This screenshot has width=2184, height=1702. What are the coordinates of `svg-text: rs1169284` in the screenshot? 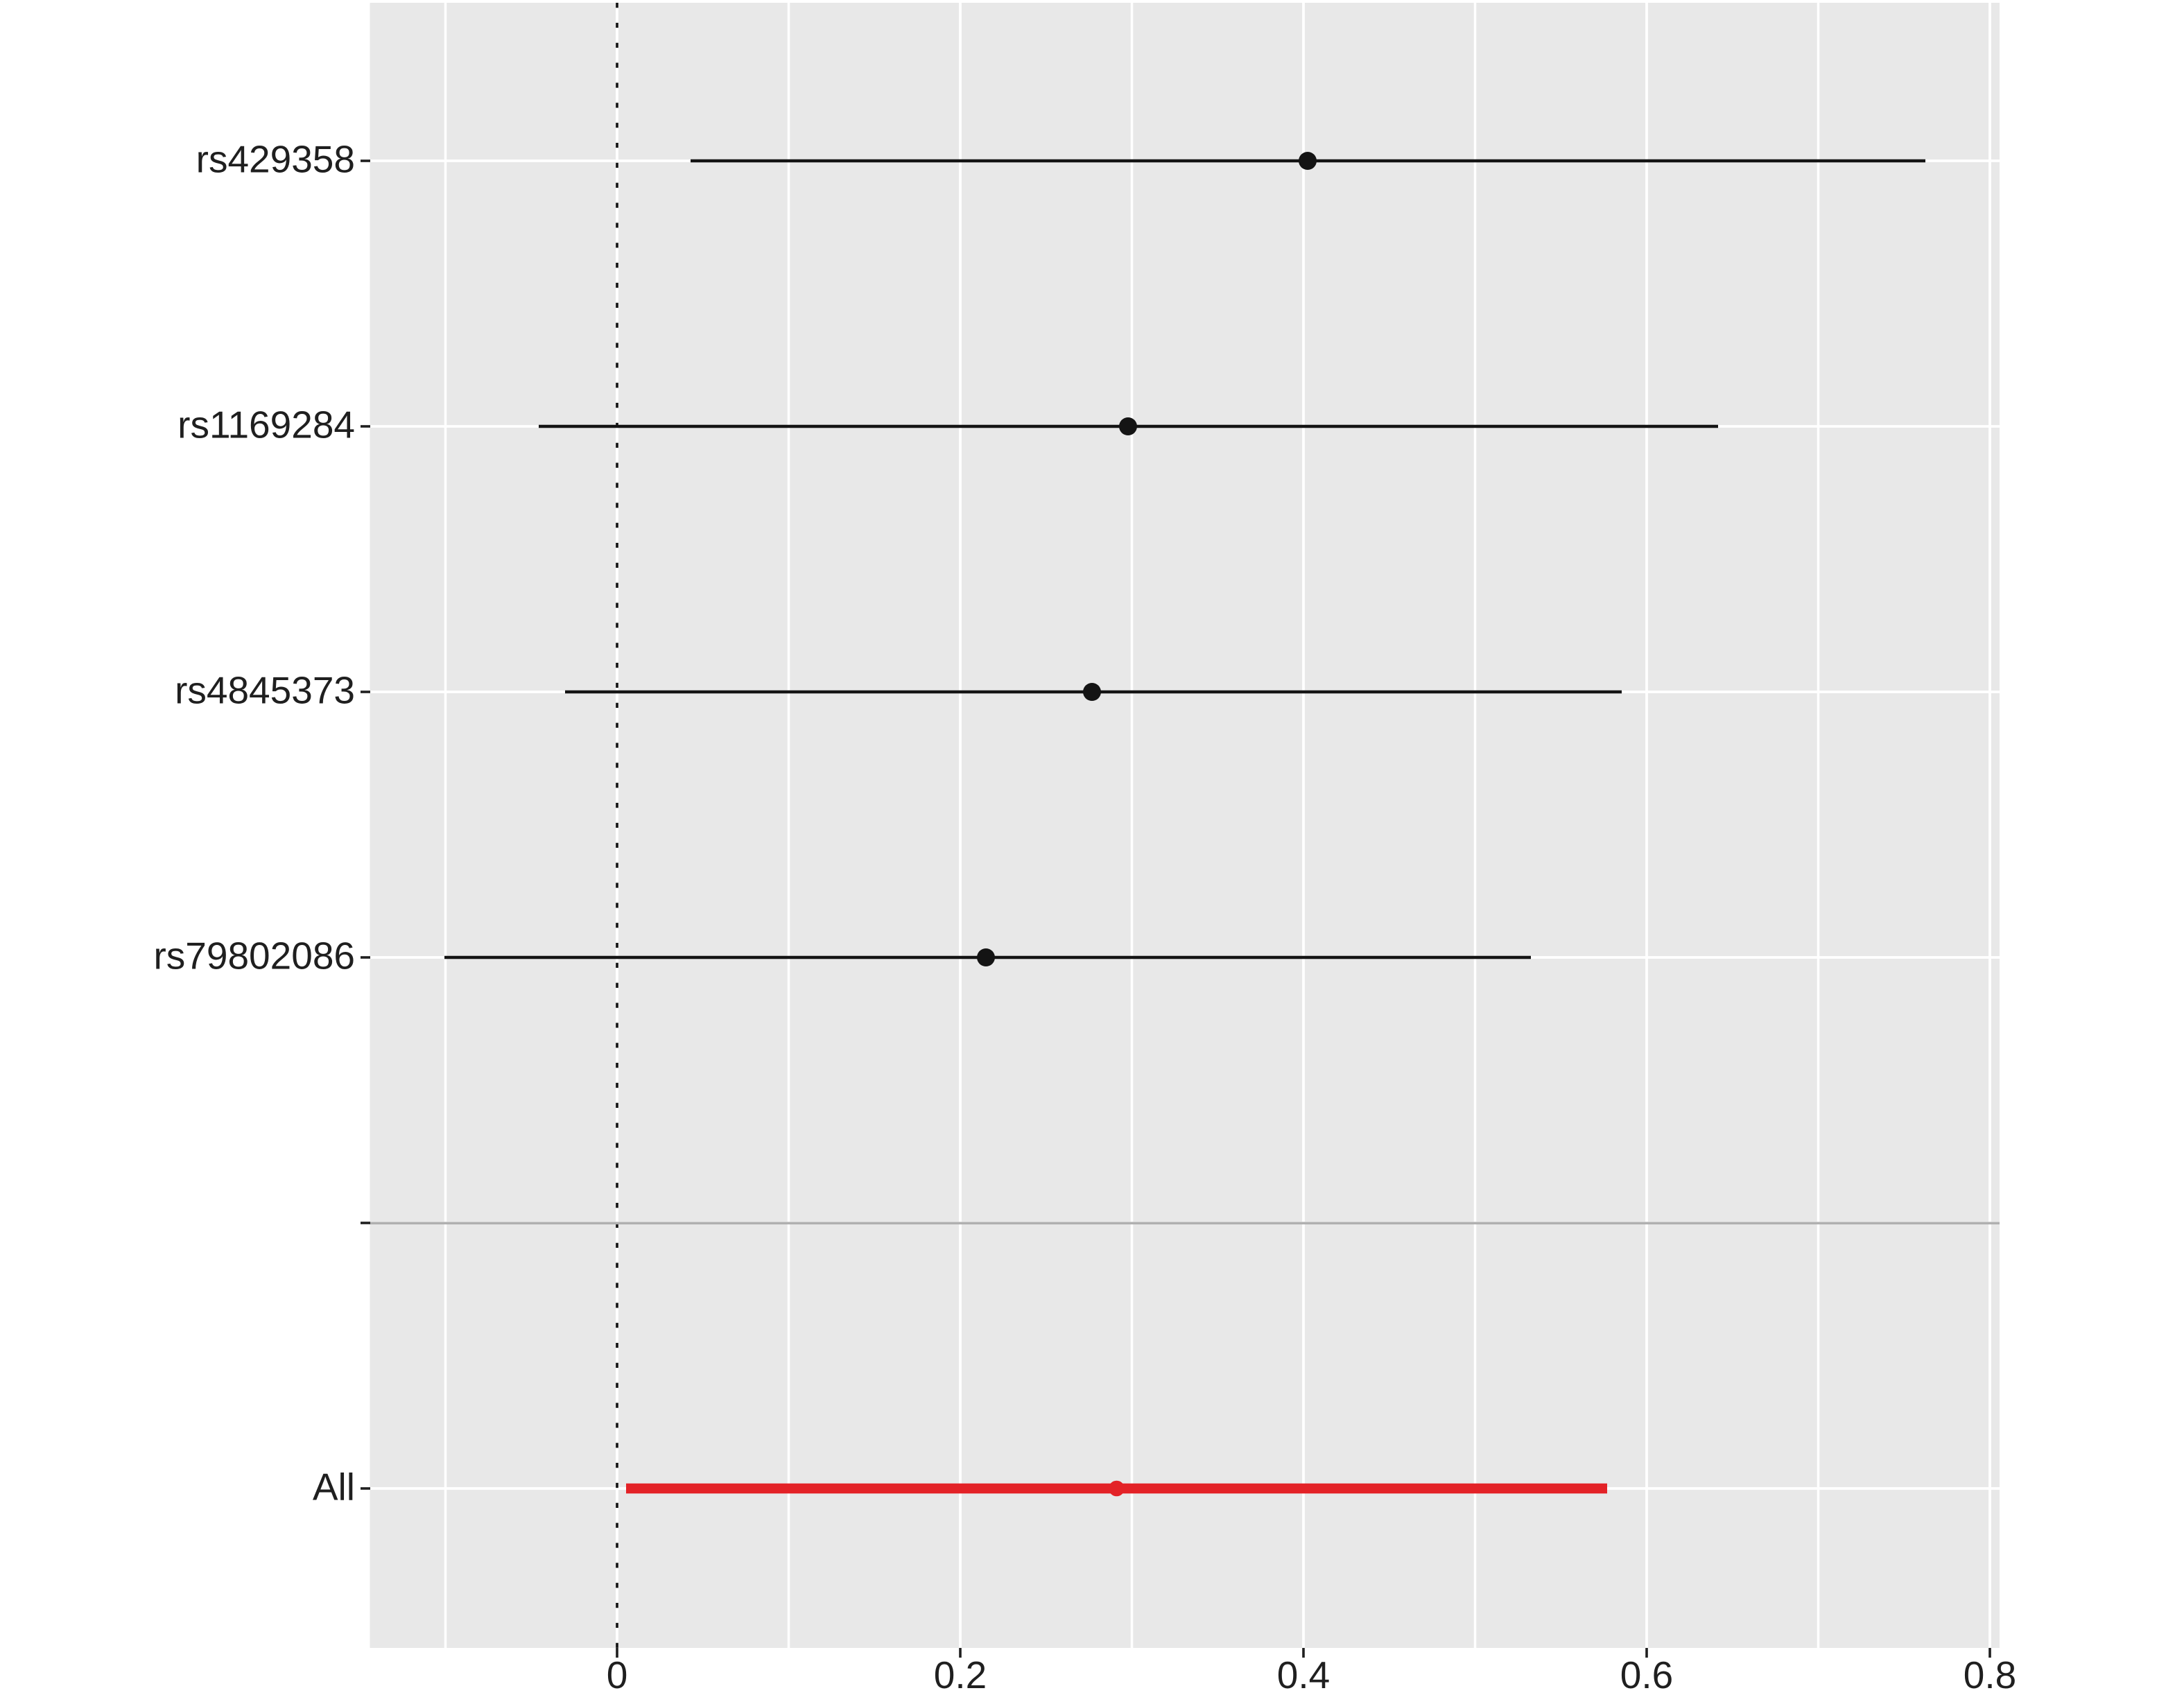 It's located at (266, 424).